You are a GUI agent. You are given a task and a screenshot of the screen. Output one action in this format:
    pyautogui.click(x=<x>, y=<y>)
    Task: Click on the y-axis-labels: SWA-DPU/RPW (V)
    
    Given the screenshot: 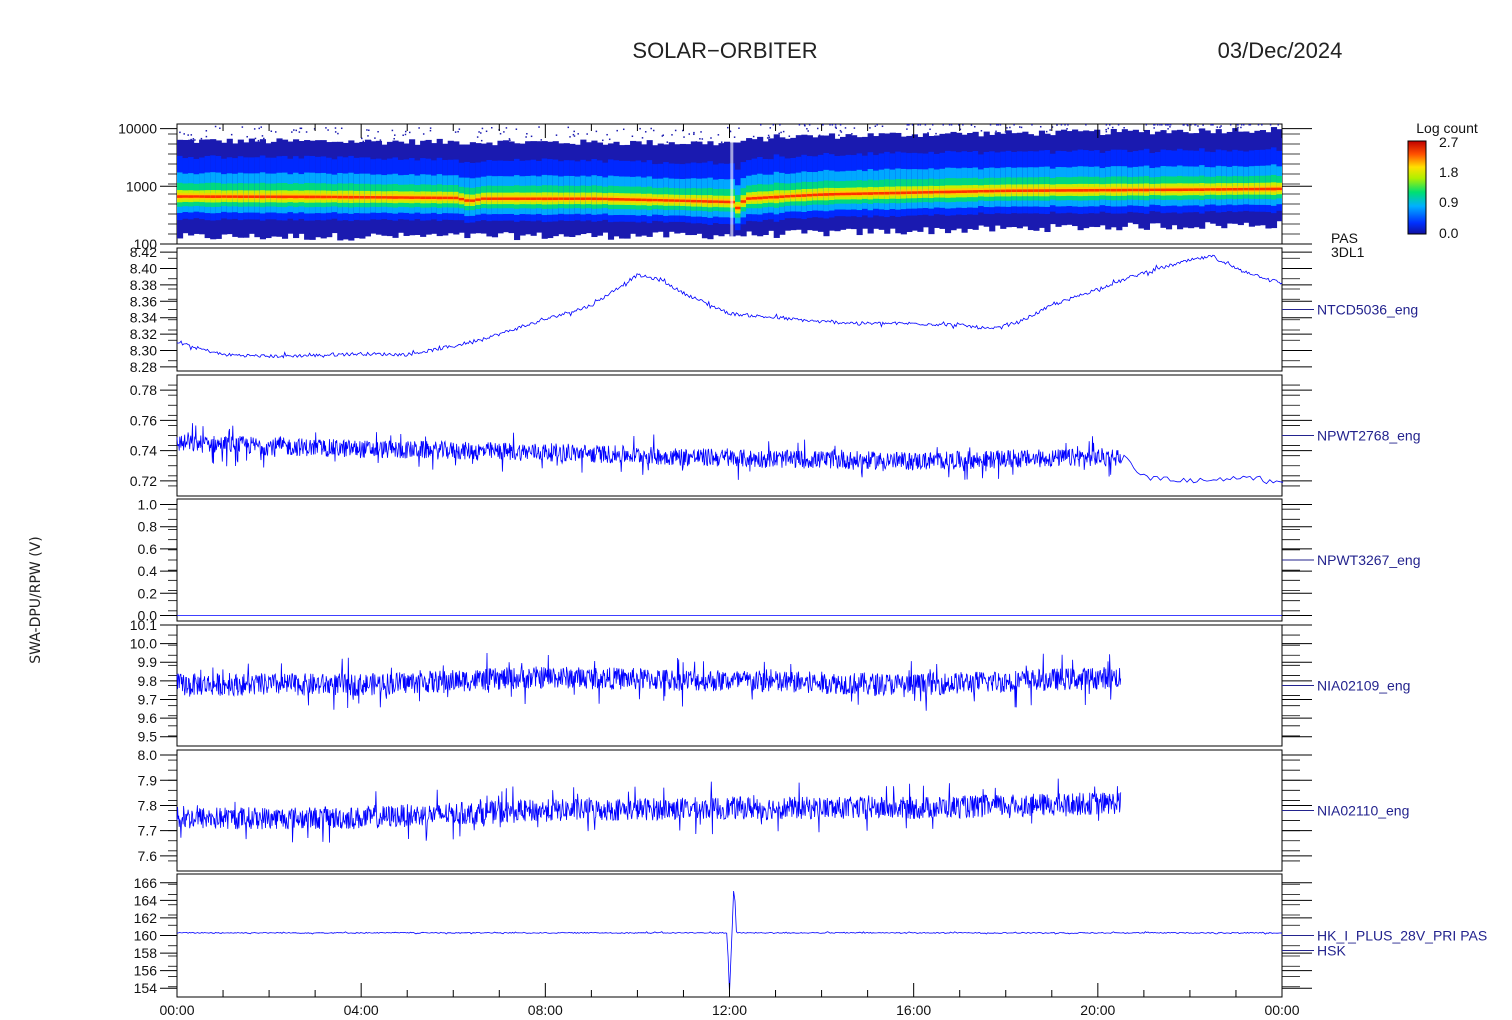 What is the action you would take?
    pyautogui.click(x=36, y=599)
    